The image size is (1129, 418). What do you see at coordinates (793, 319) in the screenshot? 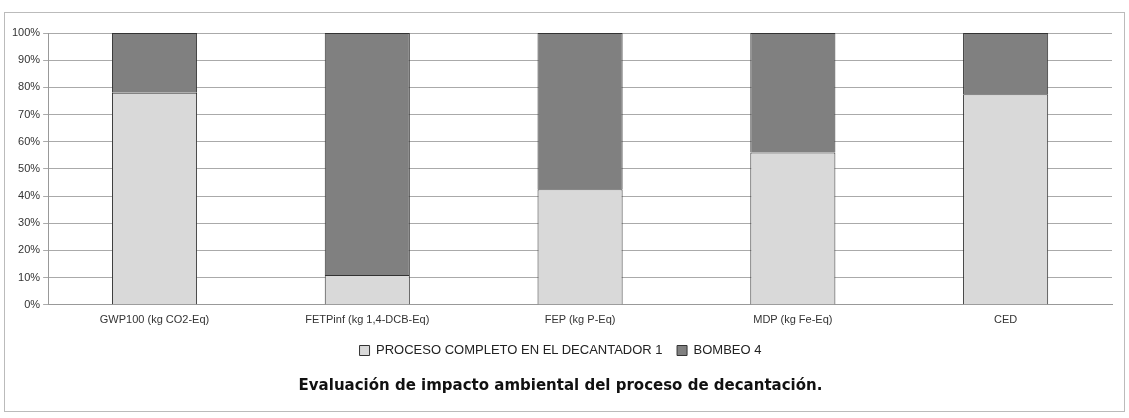
I see `x-tick-label: MDP (kg Fe-Eq)` at bounding box center [793, 319].